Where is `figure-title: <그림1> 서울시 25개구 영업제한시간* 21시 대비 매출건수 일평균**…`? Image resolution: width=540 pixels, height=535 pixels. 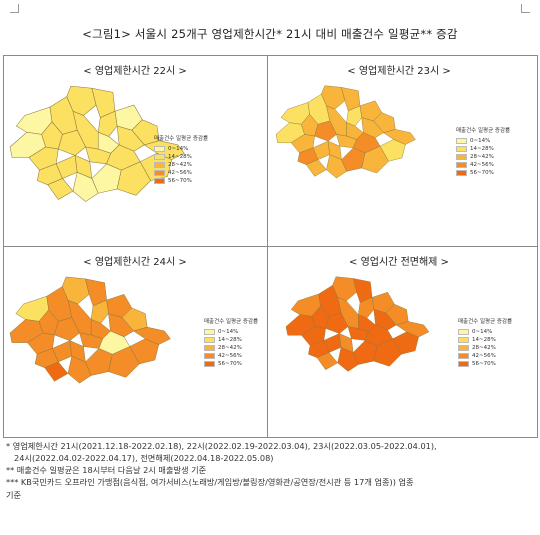
figure-title: <그림1> 서울시 25개구 영업제한시간* 21시 대비 매출건수 일평균**… is located at coordinates (270, 34).